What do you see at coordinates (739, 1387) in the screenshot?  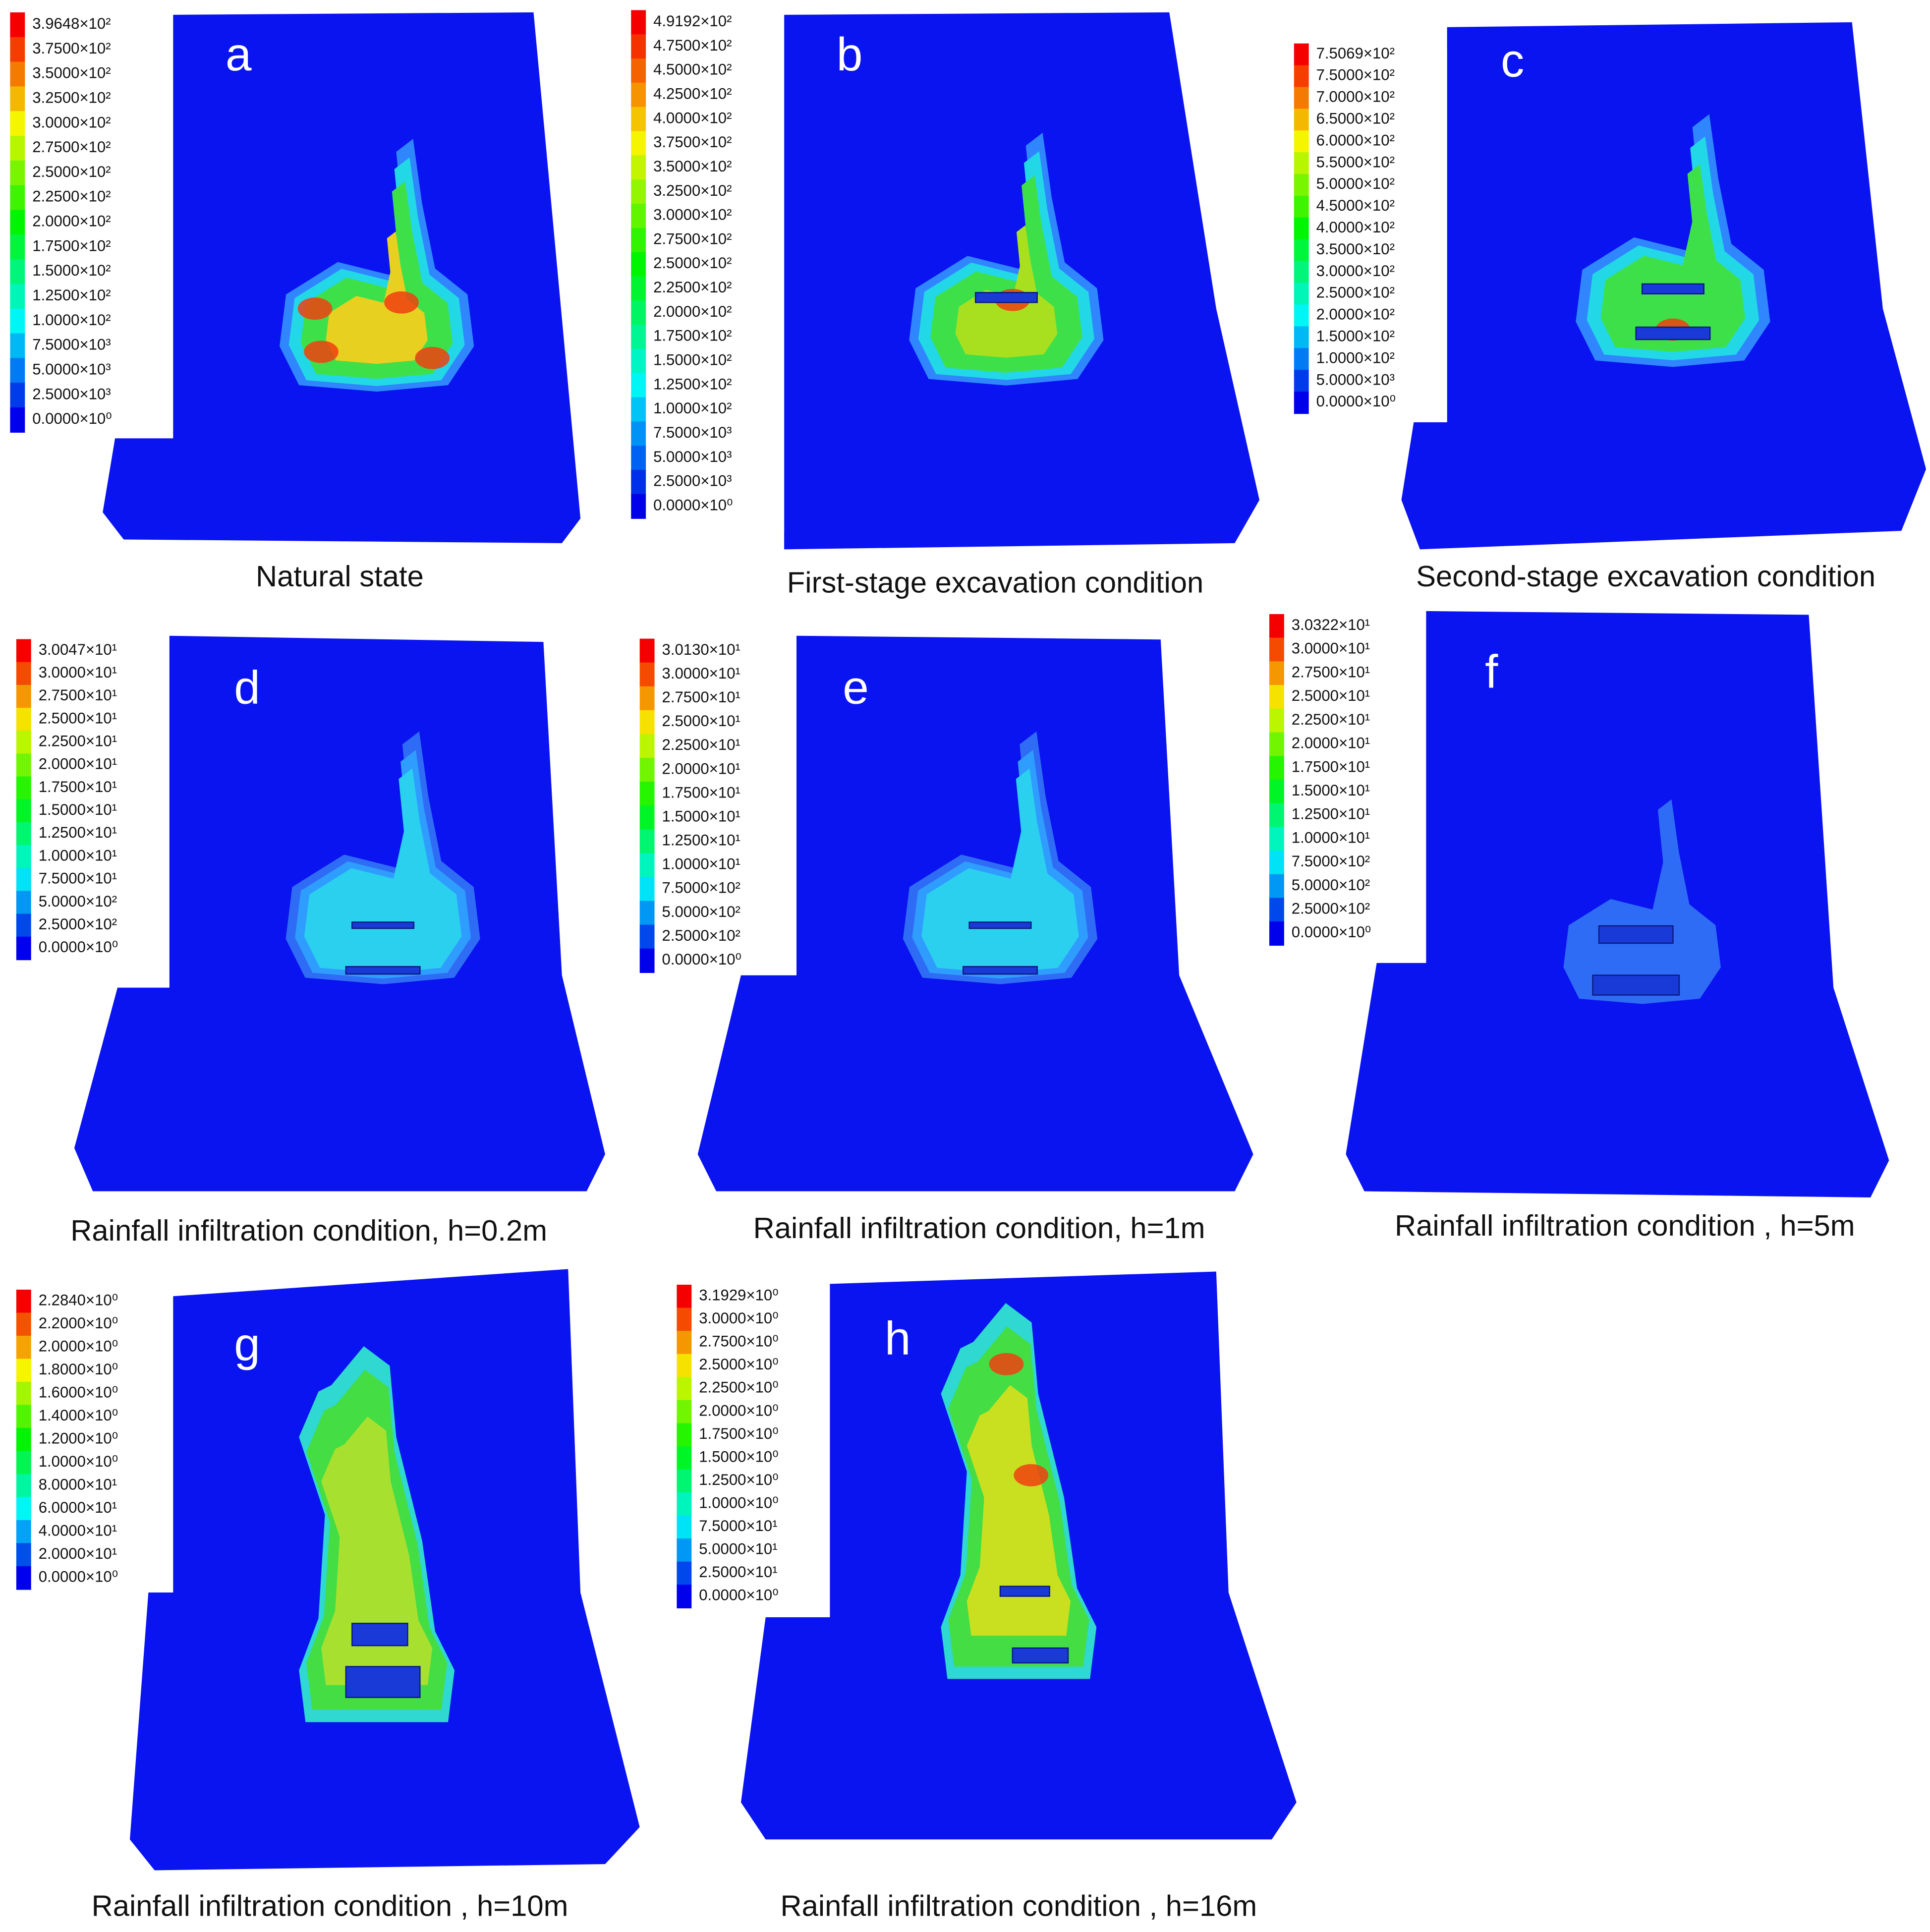 I see `legend-label: 2.2500×10⁰` at bounding box center [739, 1387].